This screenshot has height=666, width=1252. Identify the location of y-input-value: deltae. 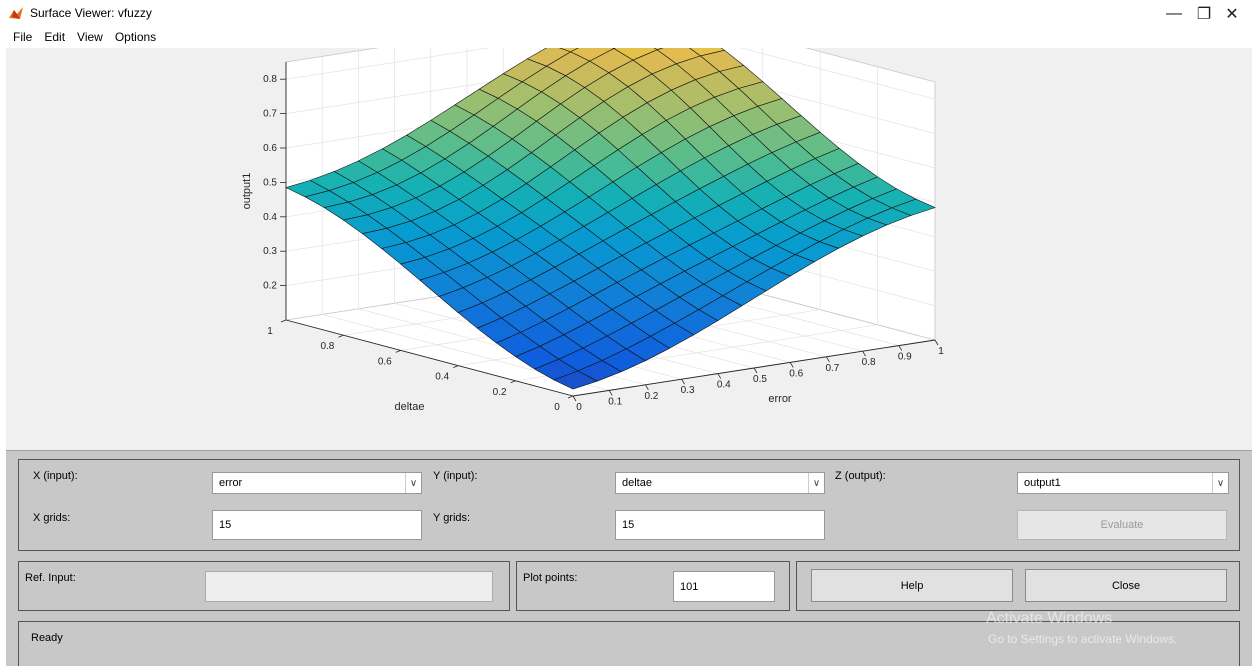
(637, 483).